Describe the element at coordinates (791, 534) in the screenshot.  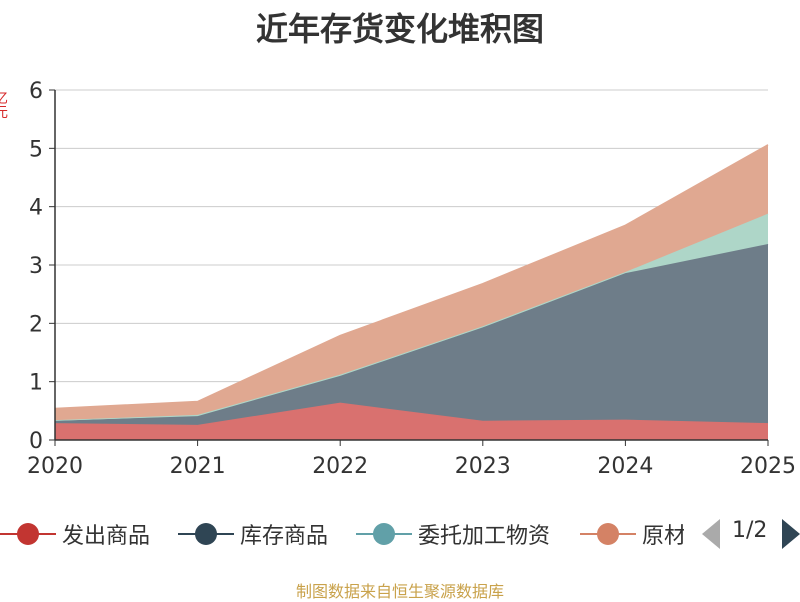
I see `next-page-icon` at that location.